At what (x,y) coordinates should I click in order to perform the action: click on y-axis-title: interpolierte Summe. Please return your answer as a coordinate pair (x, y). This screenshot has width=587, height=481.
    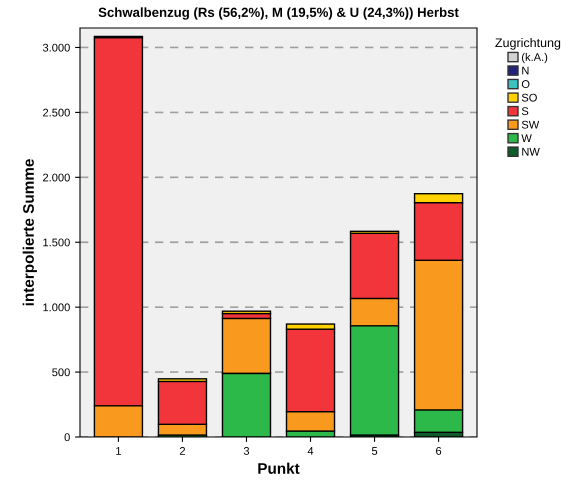
    Looking at the image, I should click on (29, 232).